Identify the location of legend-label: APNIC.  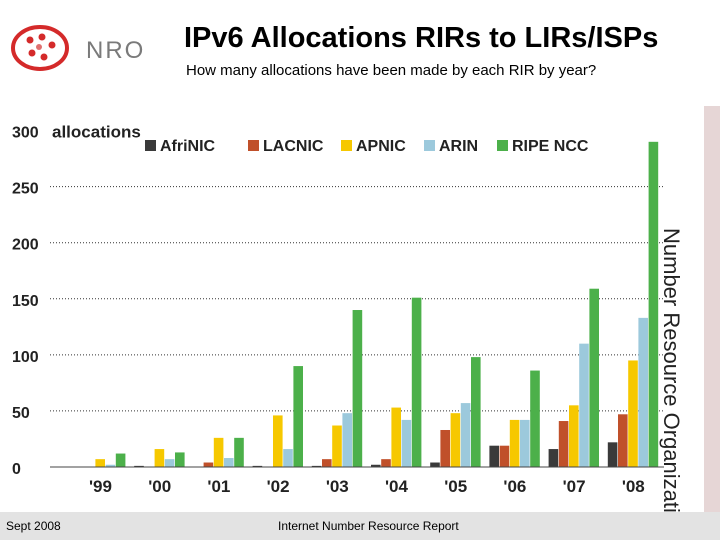
(381, 146).